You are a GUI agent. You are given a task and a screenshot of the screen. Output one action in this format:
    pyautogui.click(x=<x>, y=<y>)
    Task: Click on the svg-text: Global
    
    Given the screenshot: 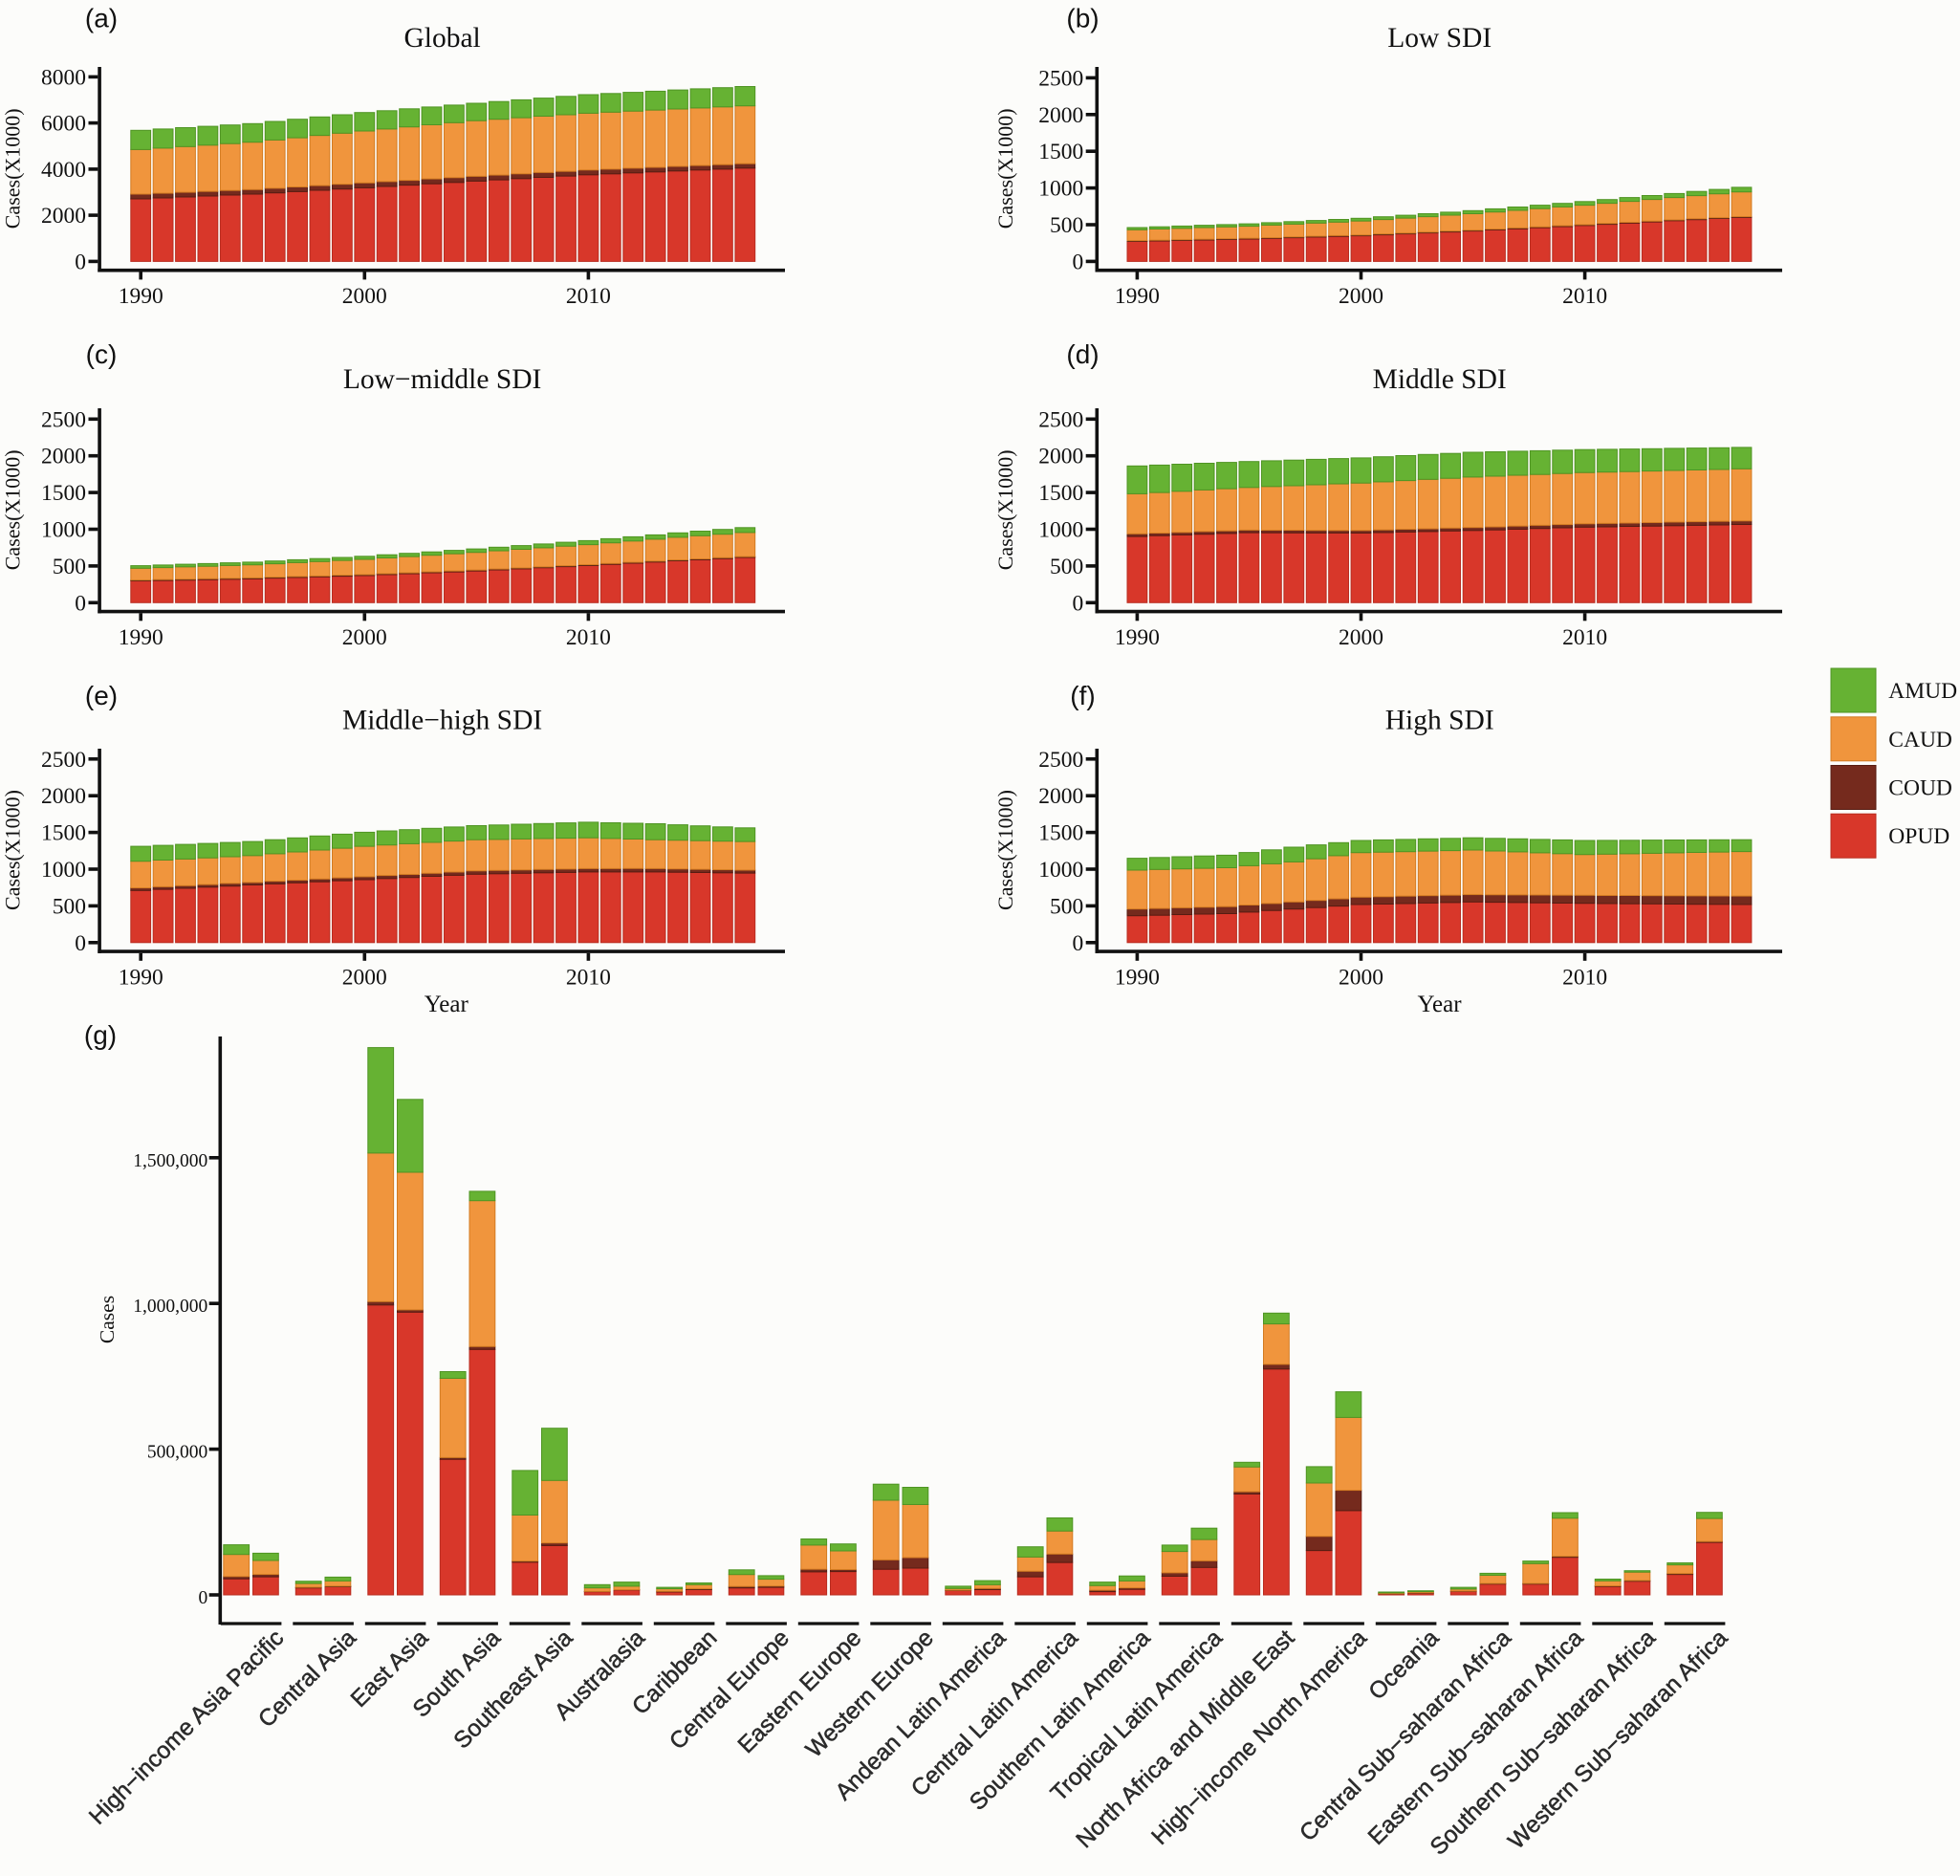 What is the action you would take?
    pyautogui.click(x=441, y=38)
    